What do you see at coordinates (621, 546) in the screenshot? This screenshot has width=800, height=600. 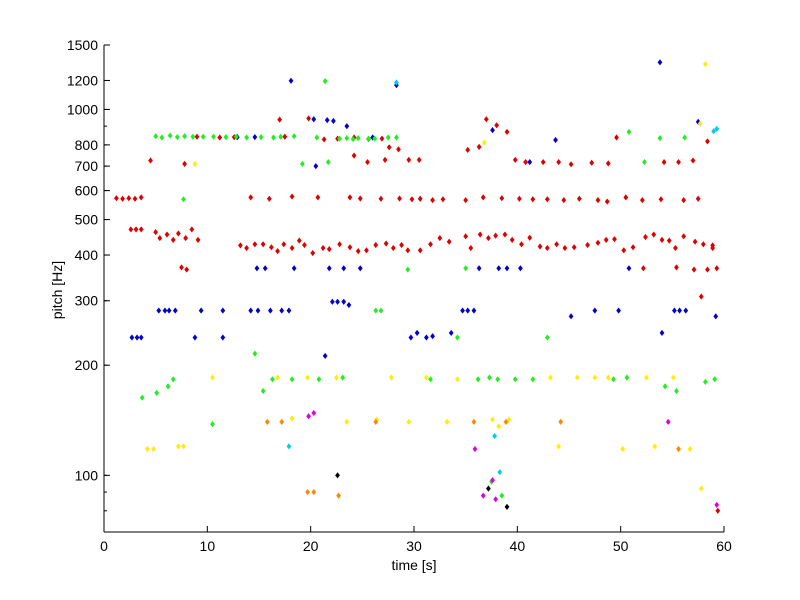 I see `x-tick-label: 50` at bounding box center [621, 546].